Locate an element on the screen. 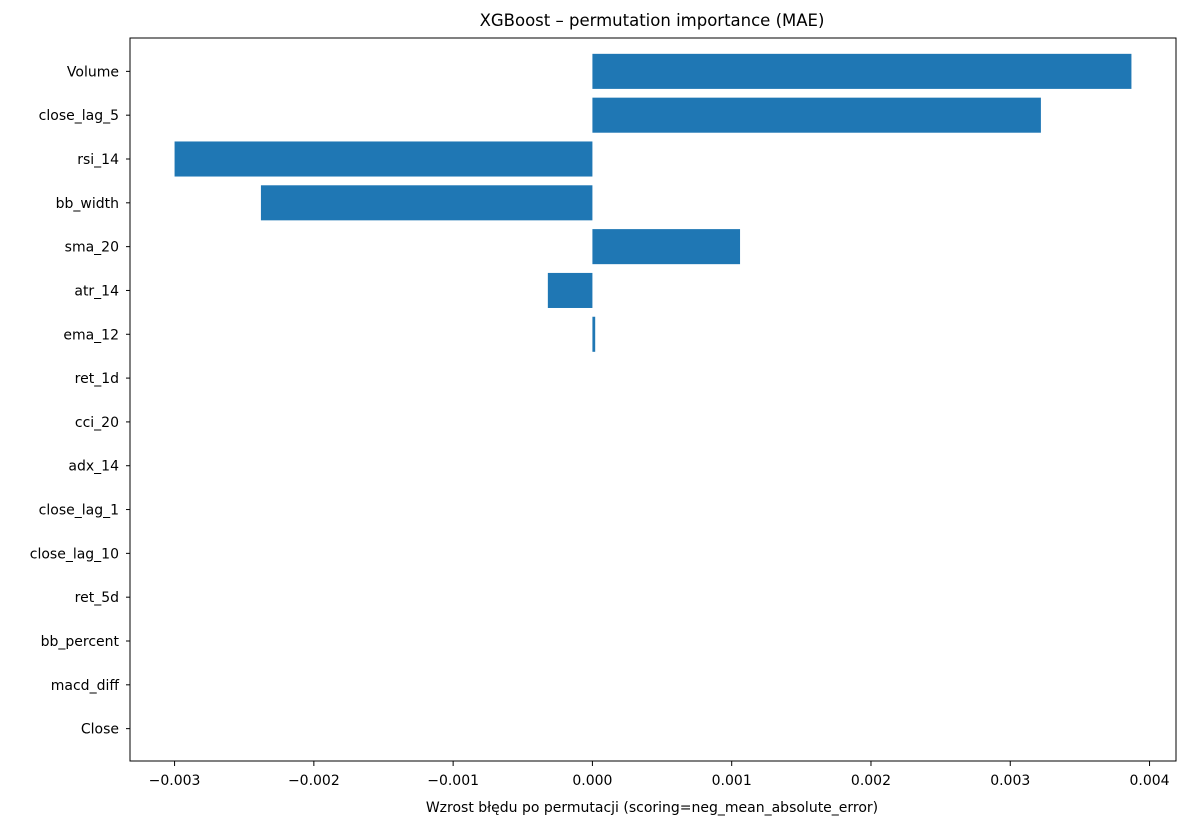 The width and height of the screenshot is (1187, 828). x-tick-label: −0.002 is located at coordinates (314, 781).